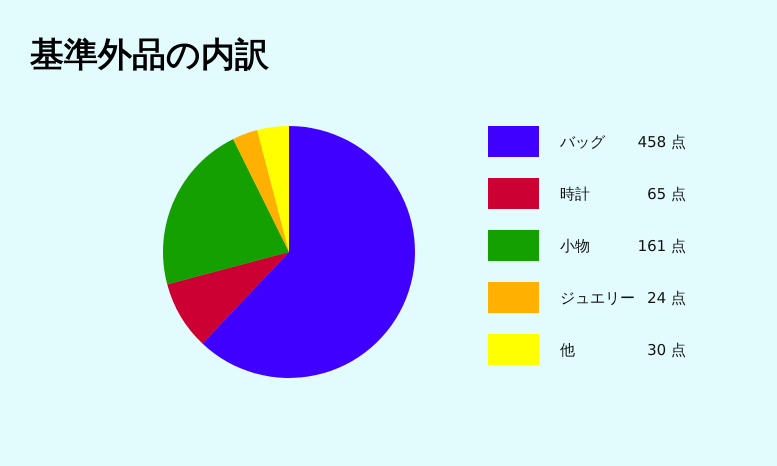 The height and width of the screenshot is (466, 777). Describe the element at coordinates (666, 298) in the screenshot. I see `data-label: 24 点` at that location.